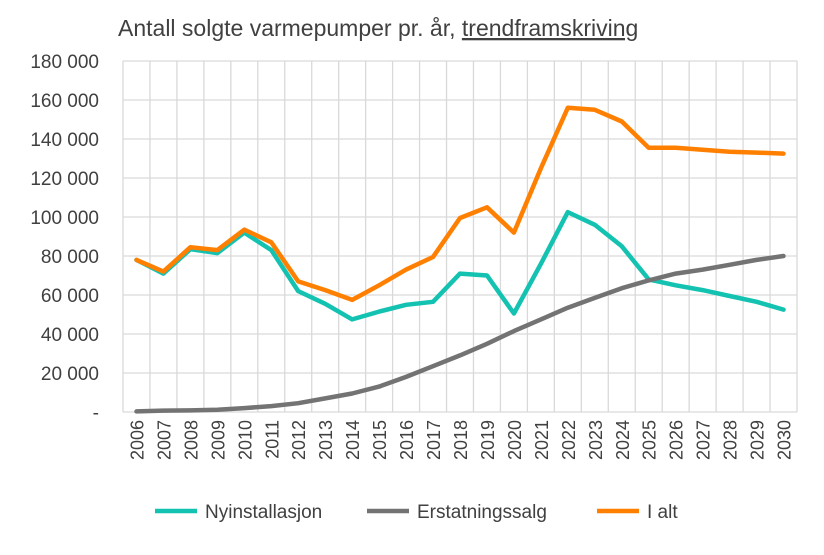  Describe the element at coordinates (64, 62) in the screenshot. I see `y-tick-label: 180 000` at that location.